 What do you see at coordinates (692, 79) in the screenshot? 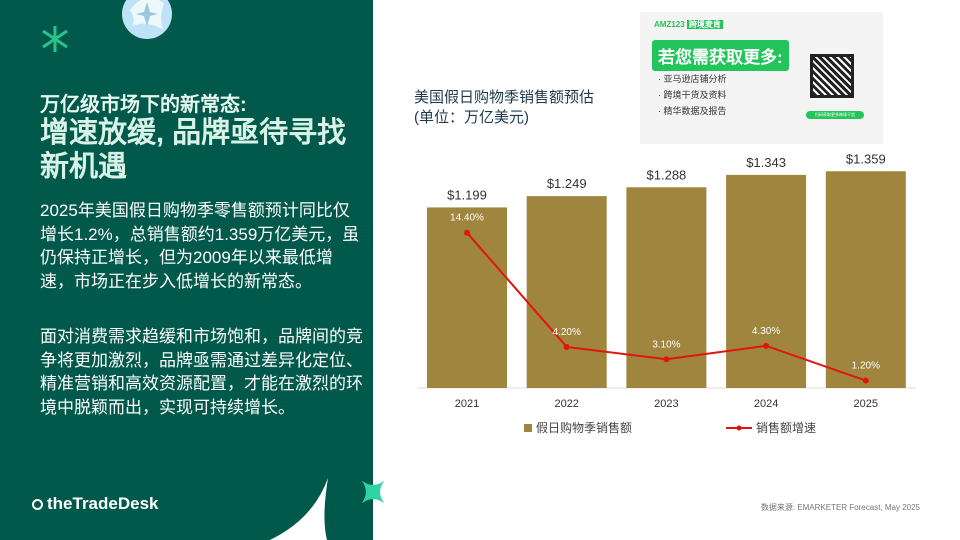
I see `ad-item: · 亚马逊店铺分析` at bounding box center [692, 79].